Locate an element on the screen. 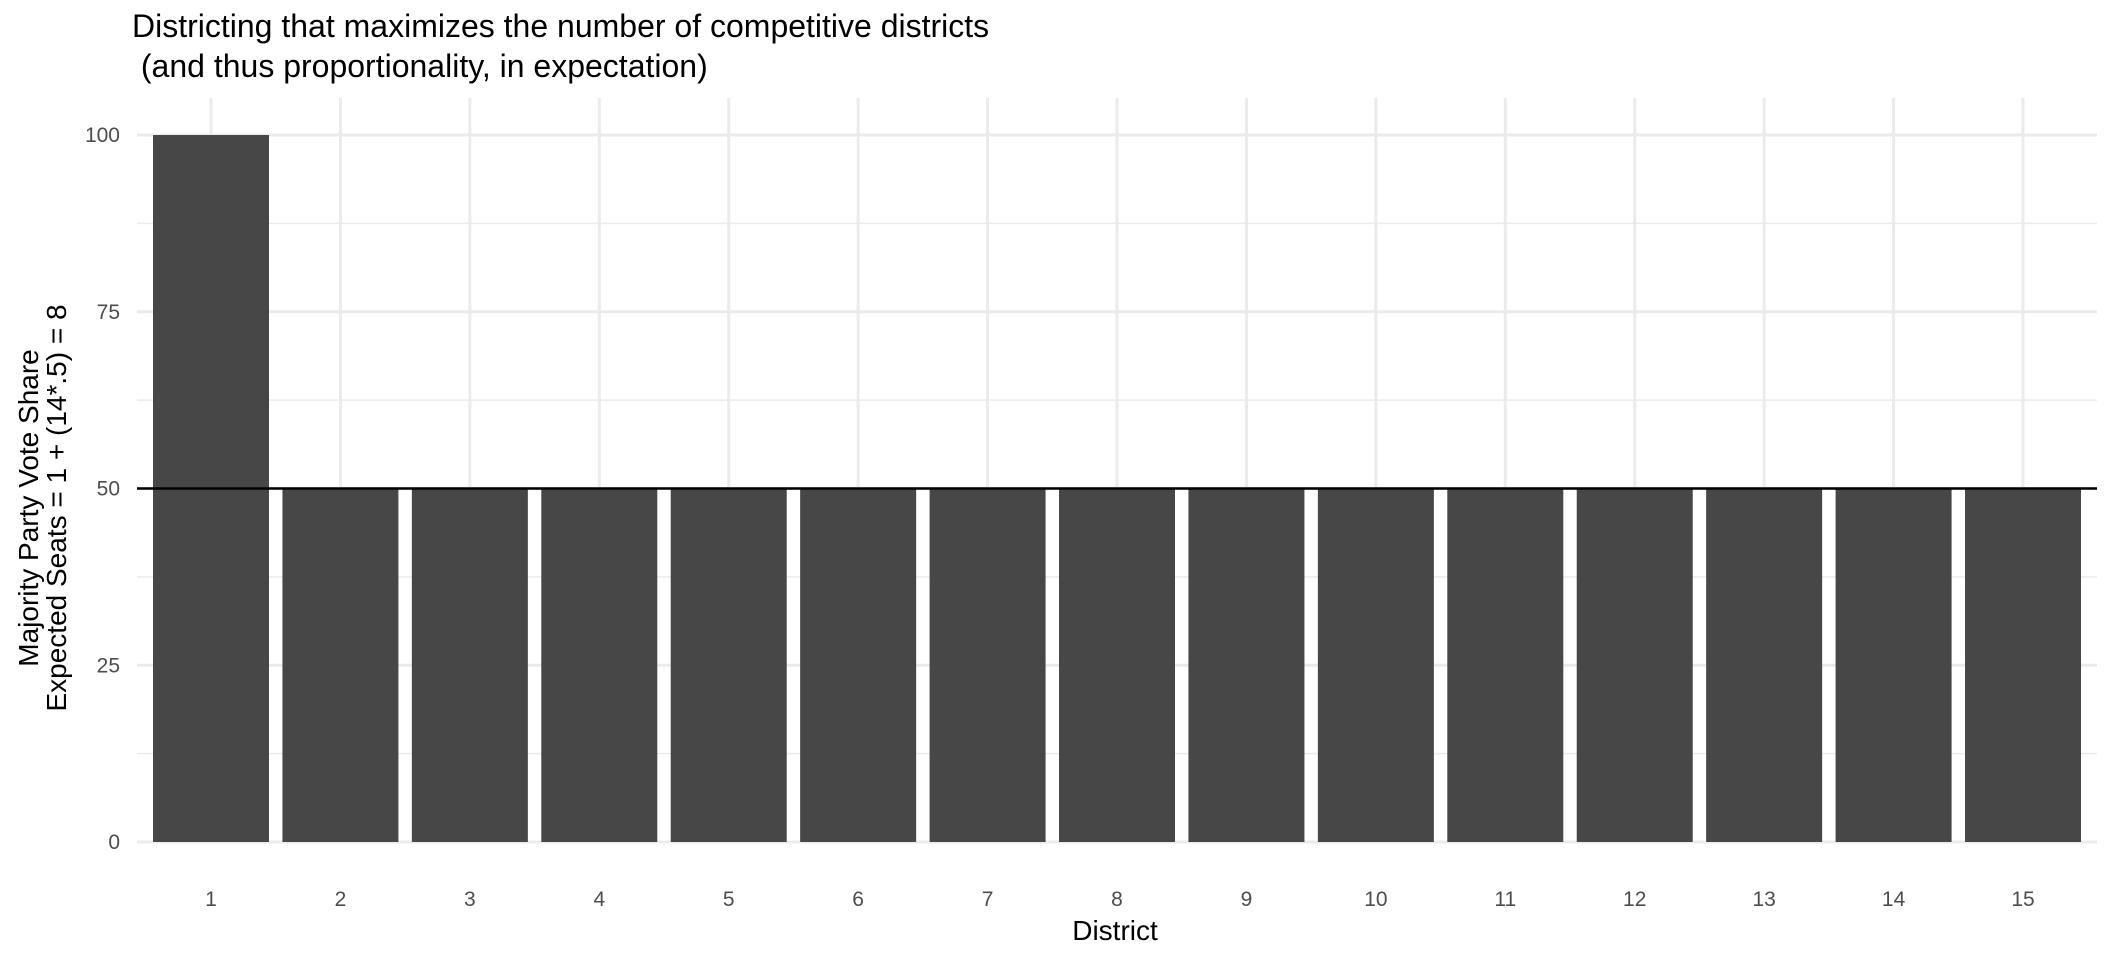 Image resolution: width=2112 pixels, height=960 pixels. y-tick-label: 25 is located at coordinates (108, 665).